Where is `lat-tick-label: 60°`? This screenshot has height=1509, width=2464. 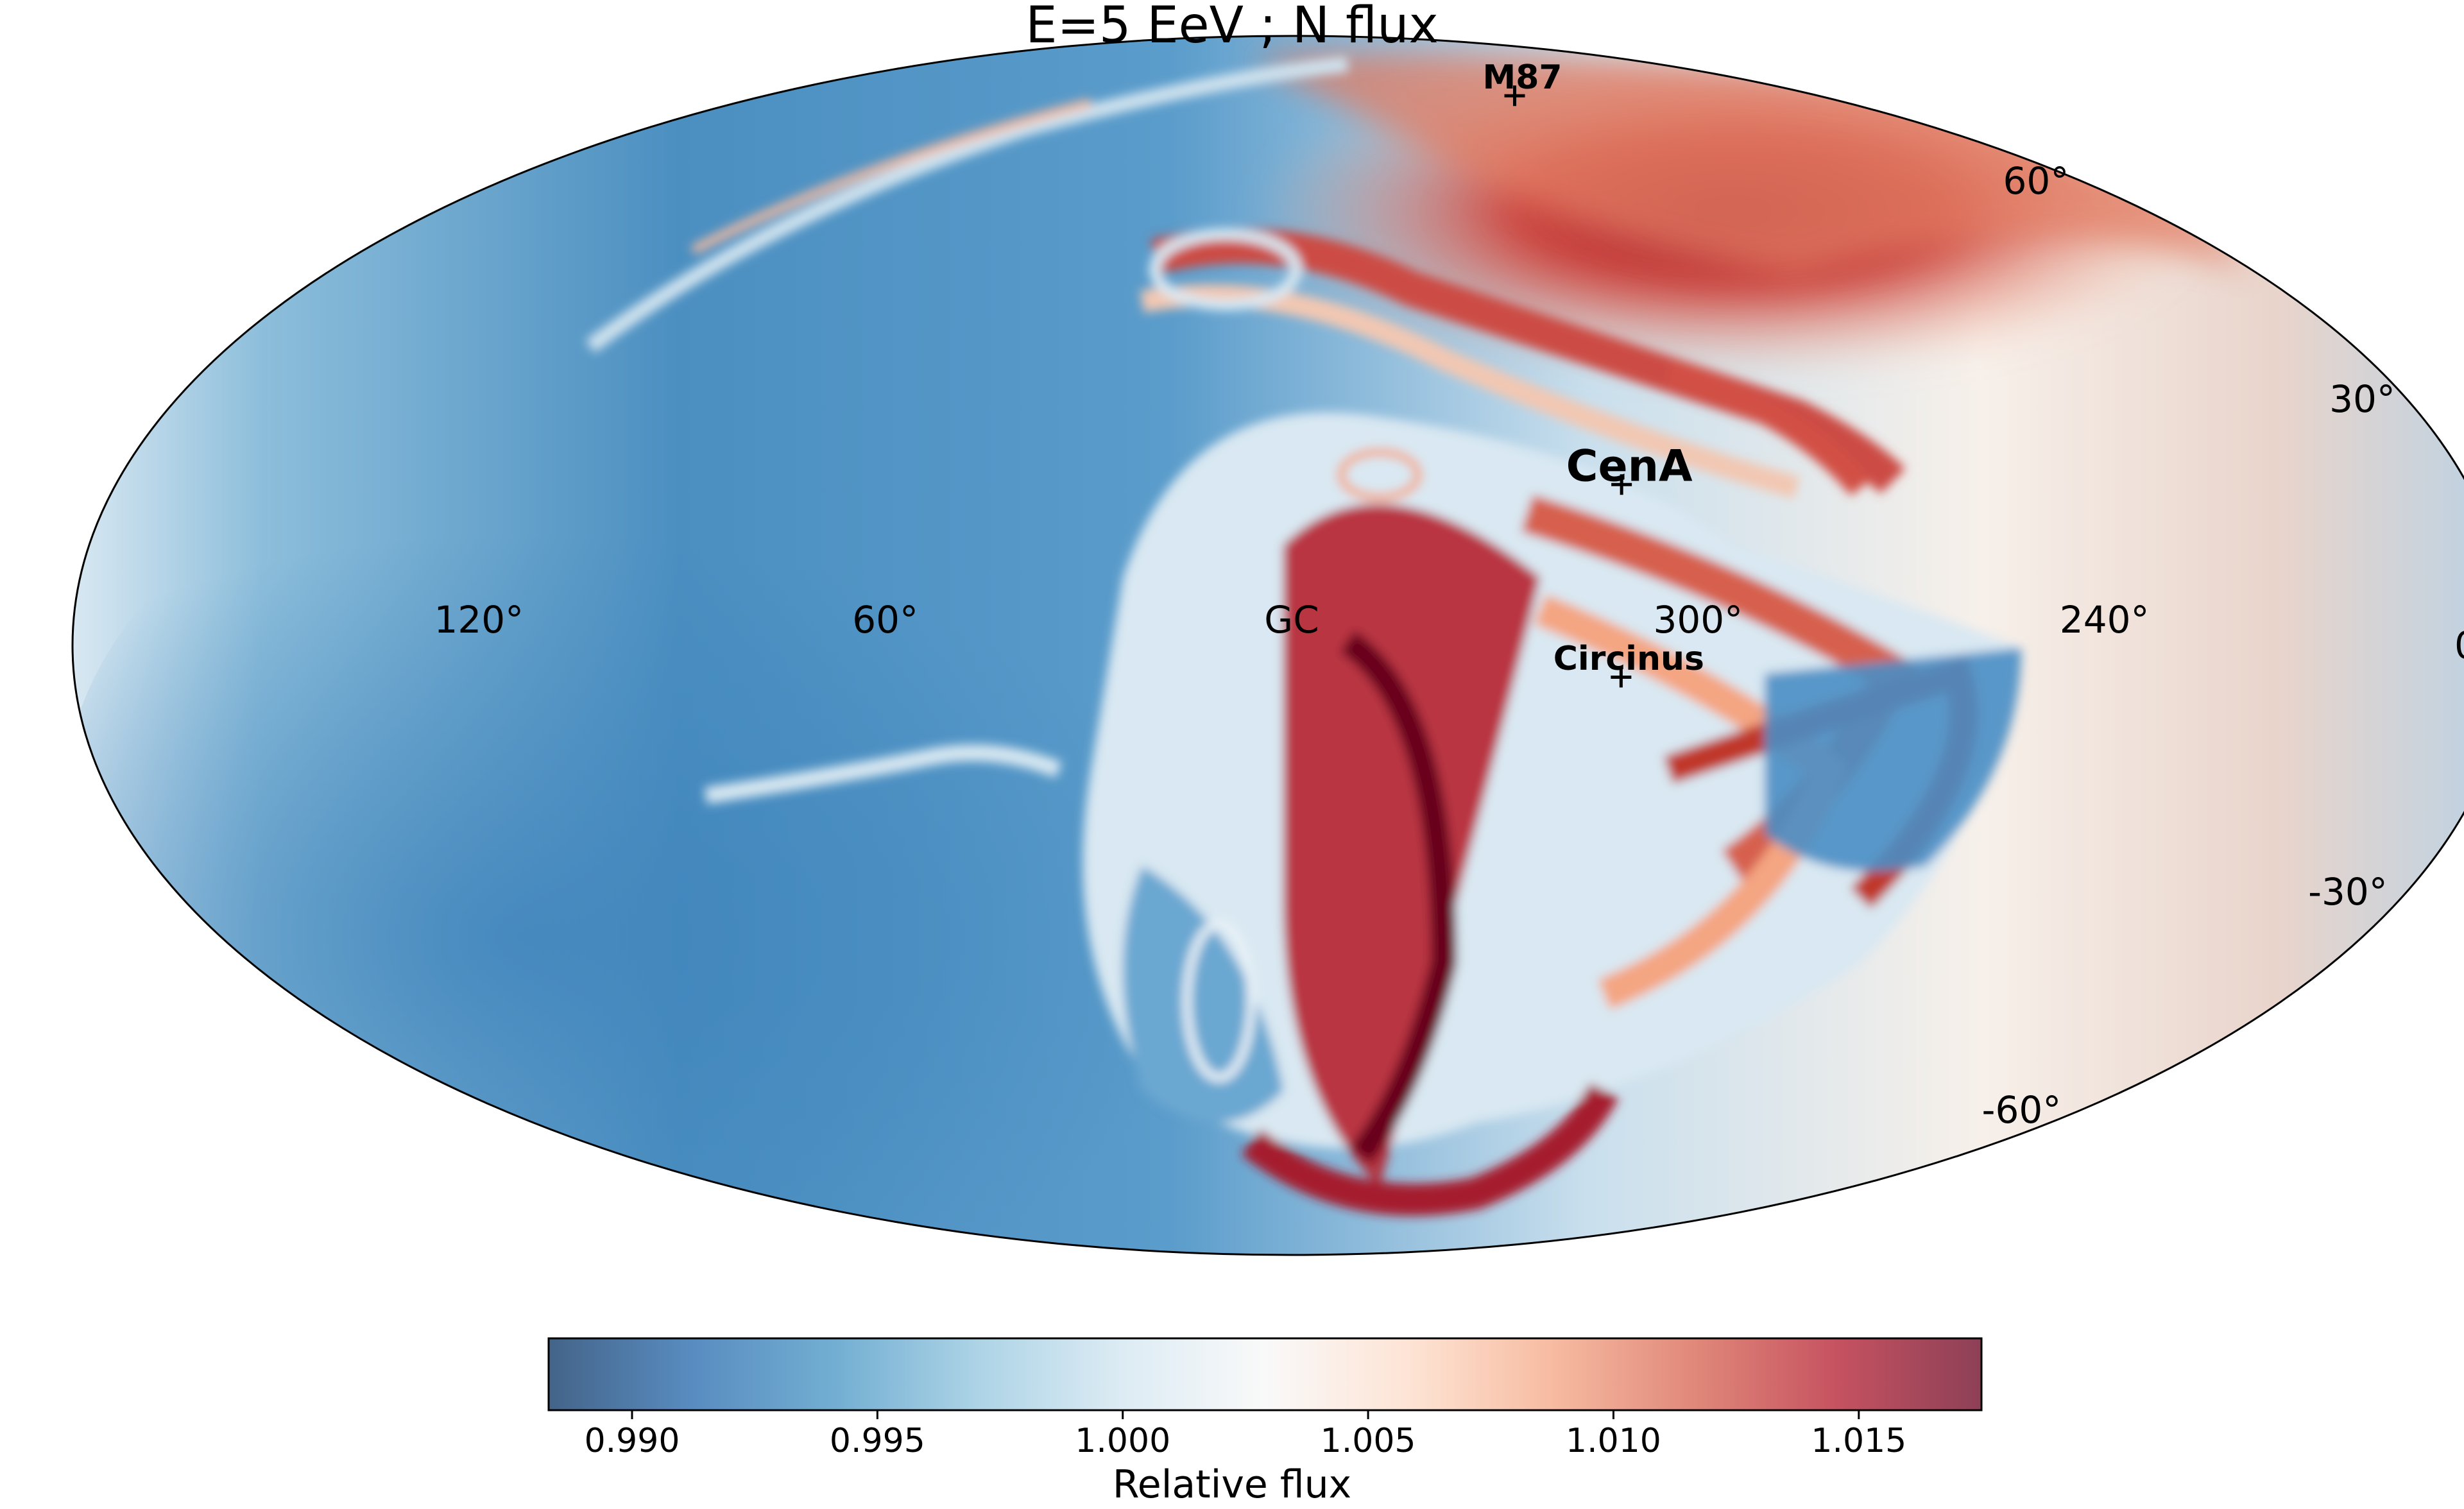
lat-tick-label: 60° is located at coordinates (2036, 180).